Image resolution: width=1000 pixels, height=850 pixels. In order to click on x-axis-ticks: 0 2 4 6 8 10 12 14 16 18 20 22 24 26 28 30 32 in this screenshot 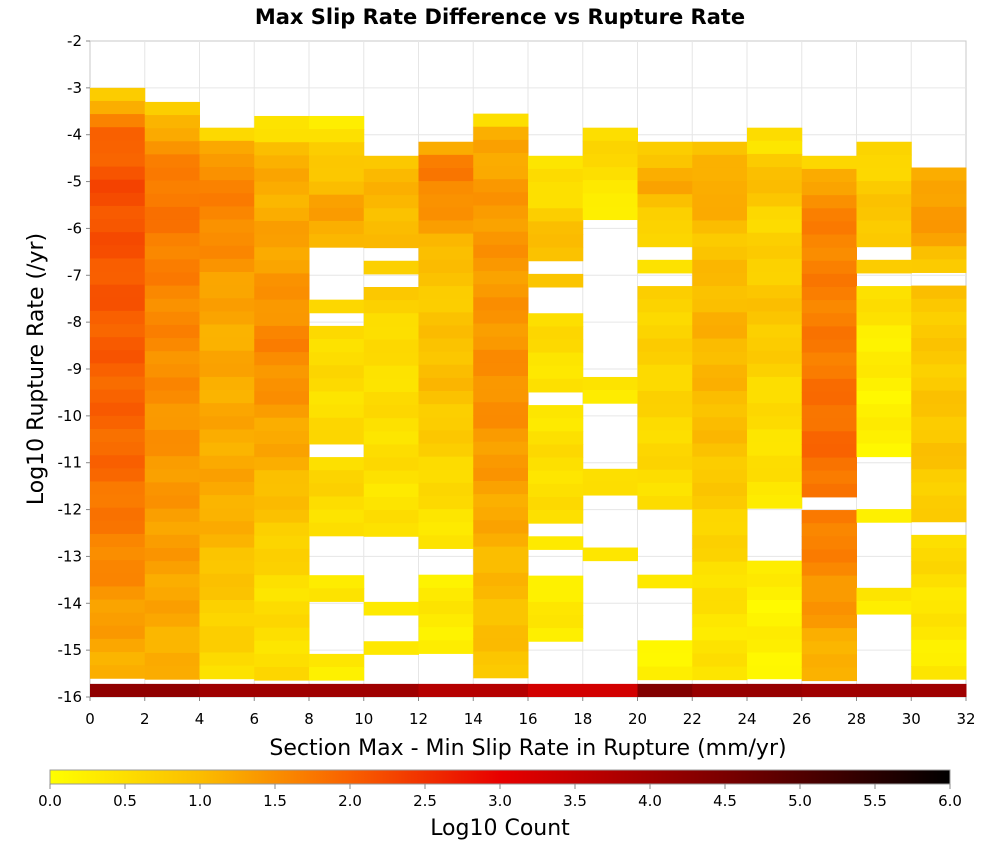, I will do `click(530, 712)`.